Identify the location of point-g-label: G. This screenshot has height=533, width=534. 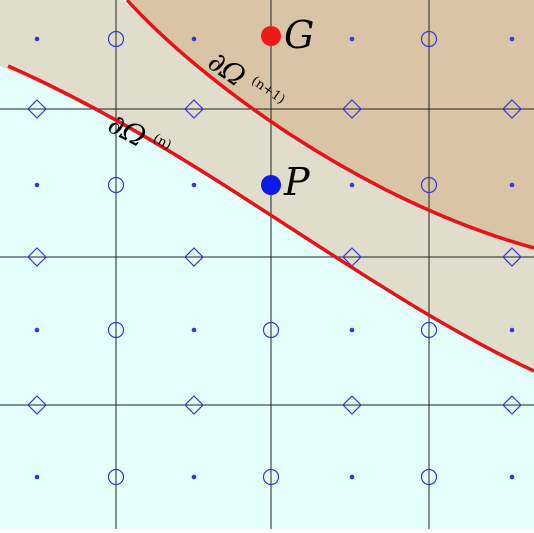
(299, 35).